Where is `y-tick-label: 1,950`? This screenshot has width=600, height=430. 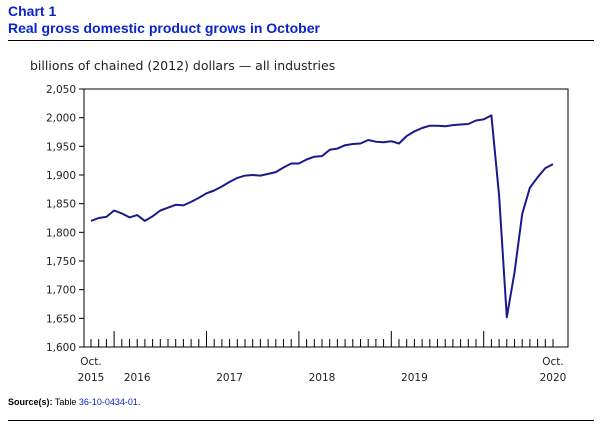 y-tick-label: 1,950 is located at coordinates (61, 147).